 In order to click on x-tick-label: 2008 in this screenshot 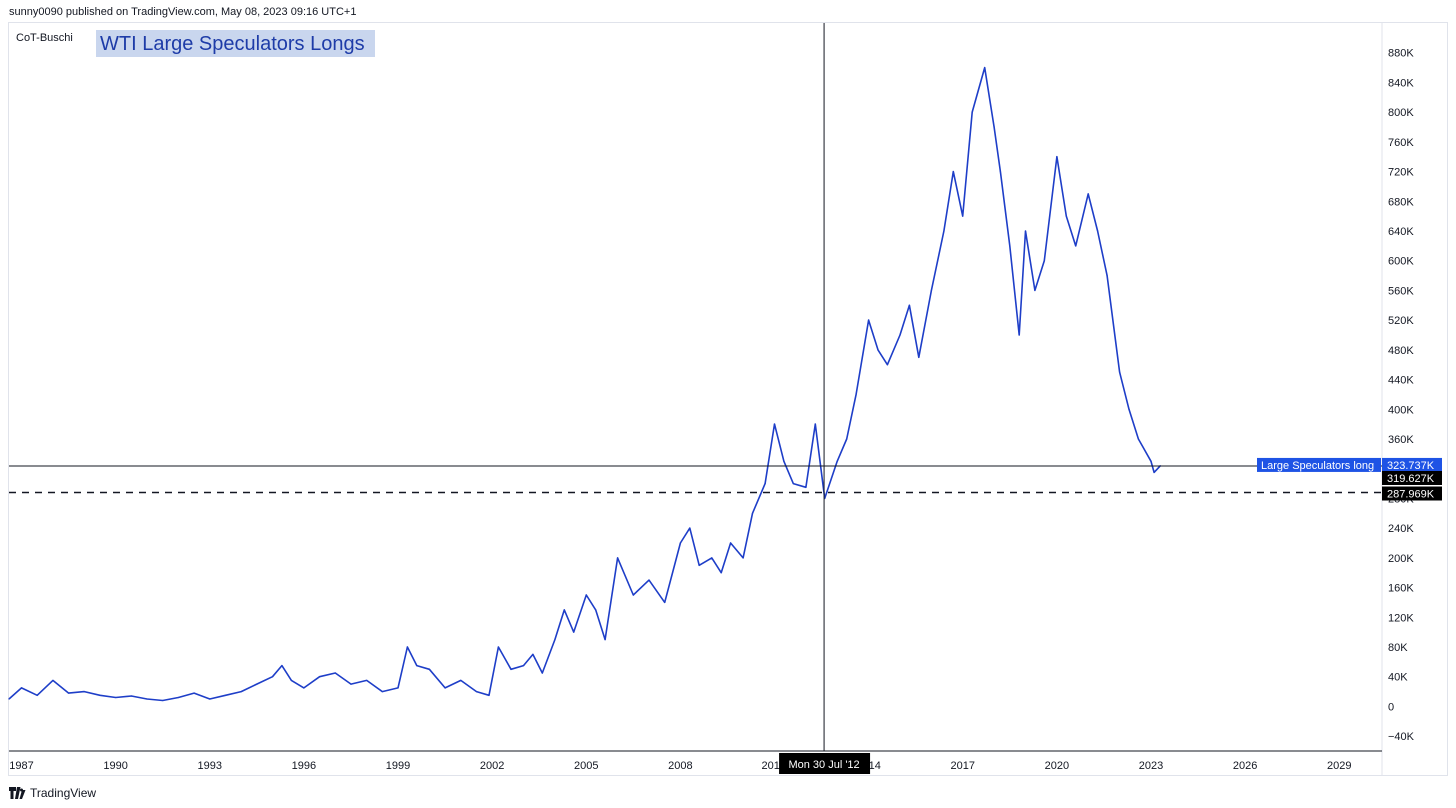, I will do `click(680, 766)`.